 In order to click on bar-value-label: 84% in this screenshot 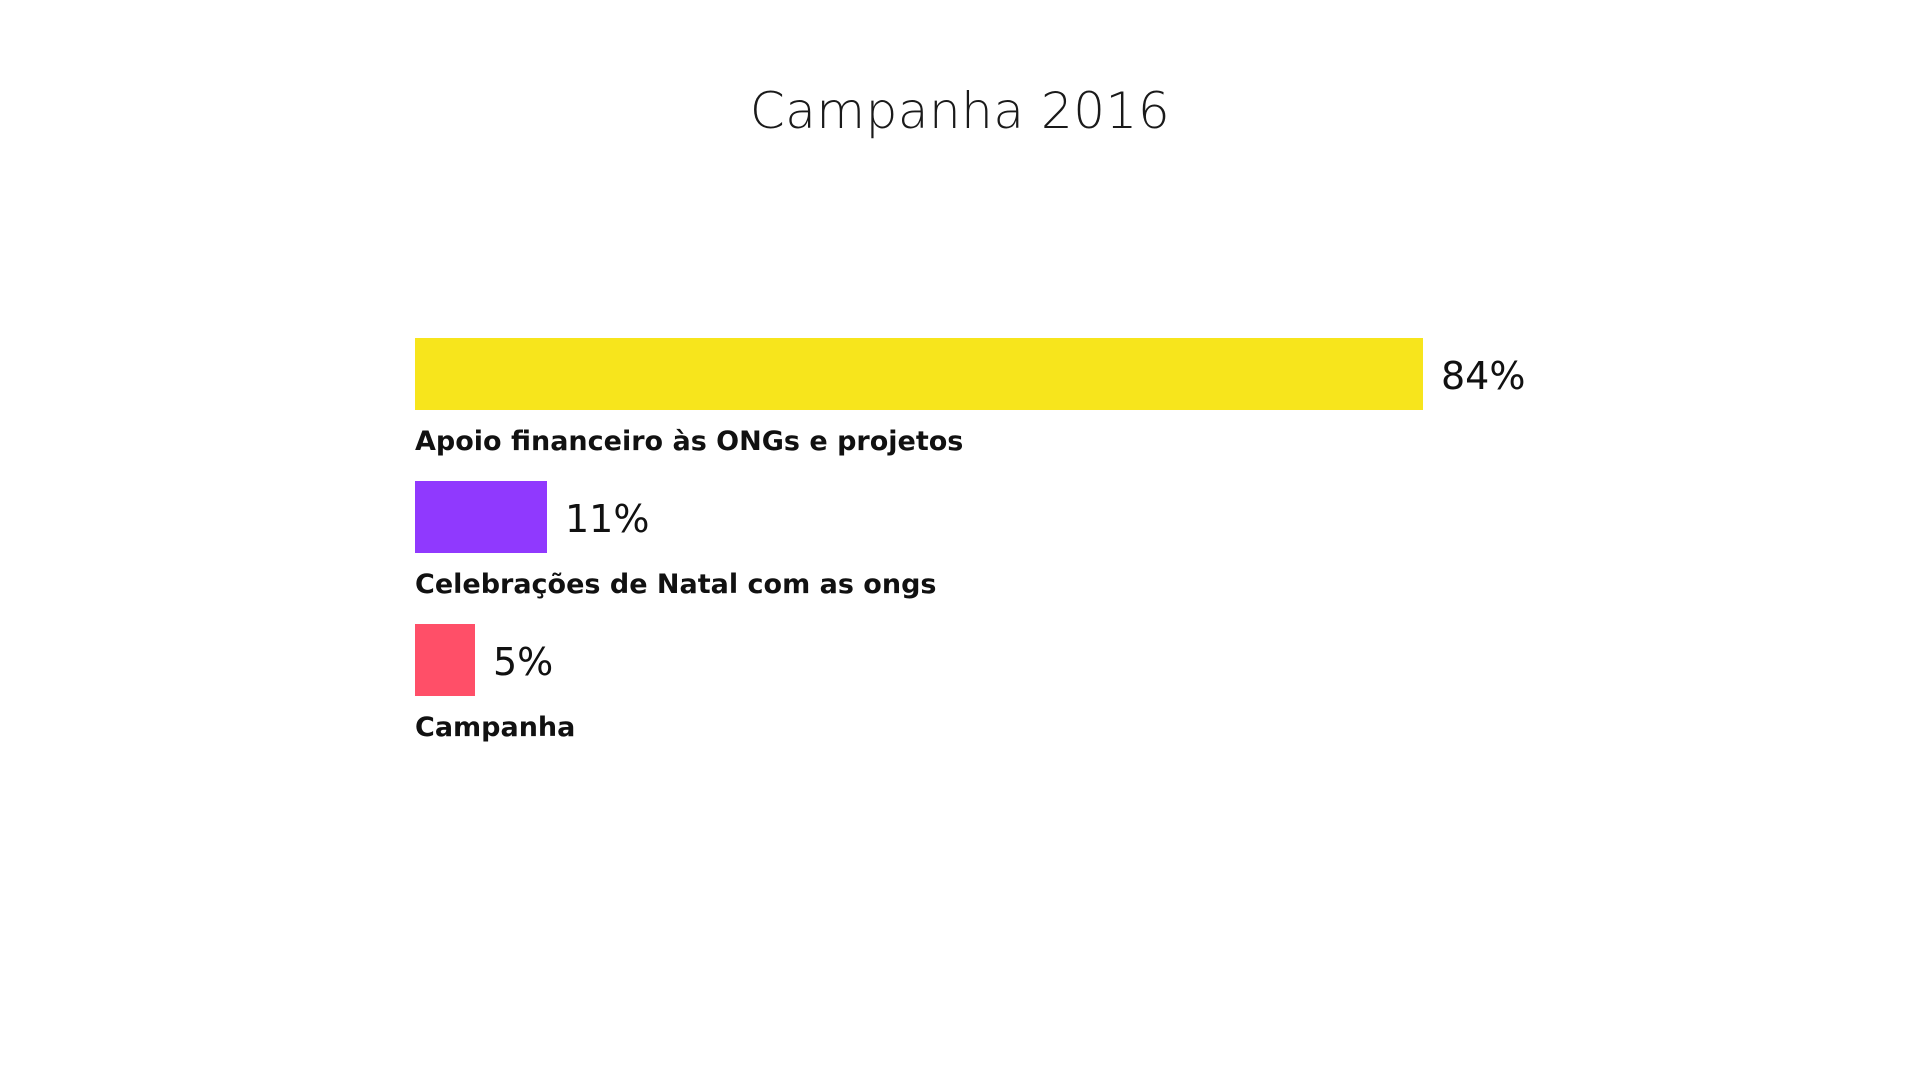, I will do `click(1483, 376)`.